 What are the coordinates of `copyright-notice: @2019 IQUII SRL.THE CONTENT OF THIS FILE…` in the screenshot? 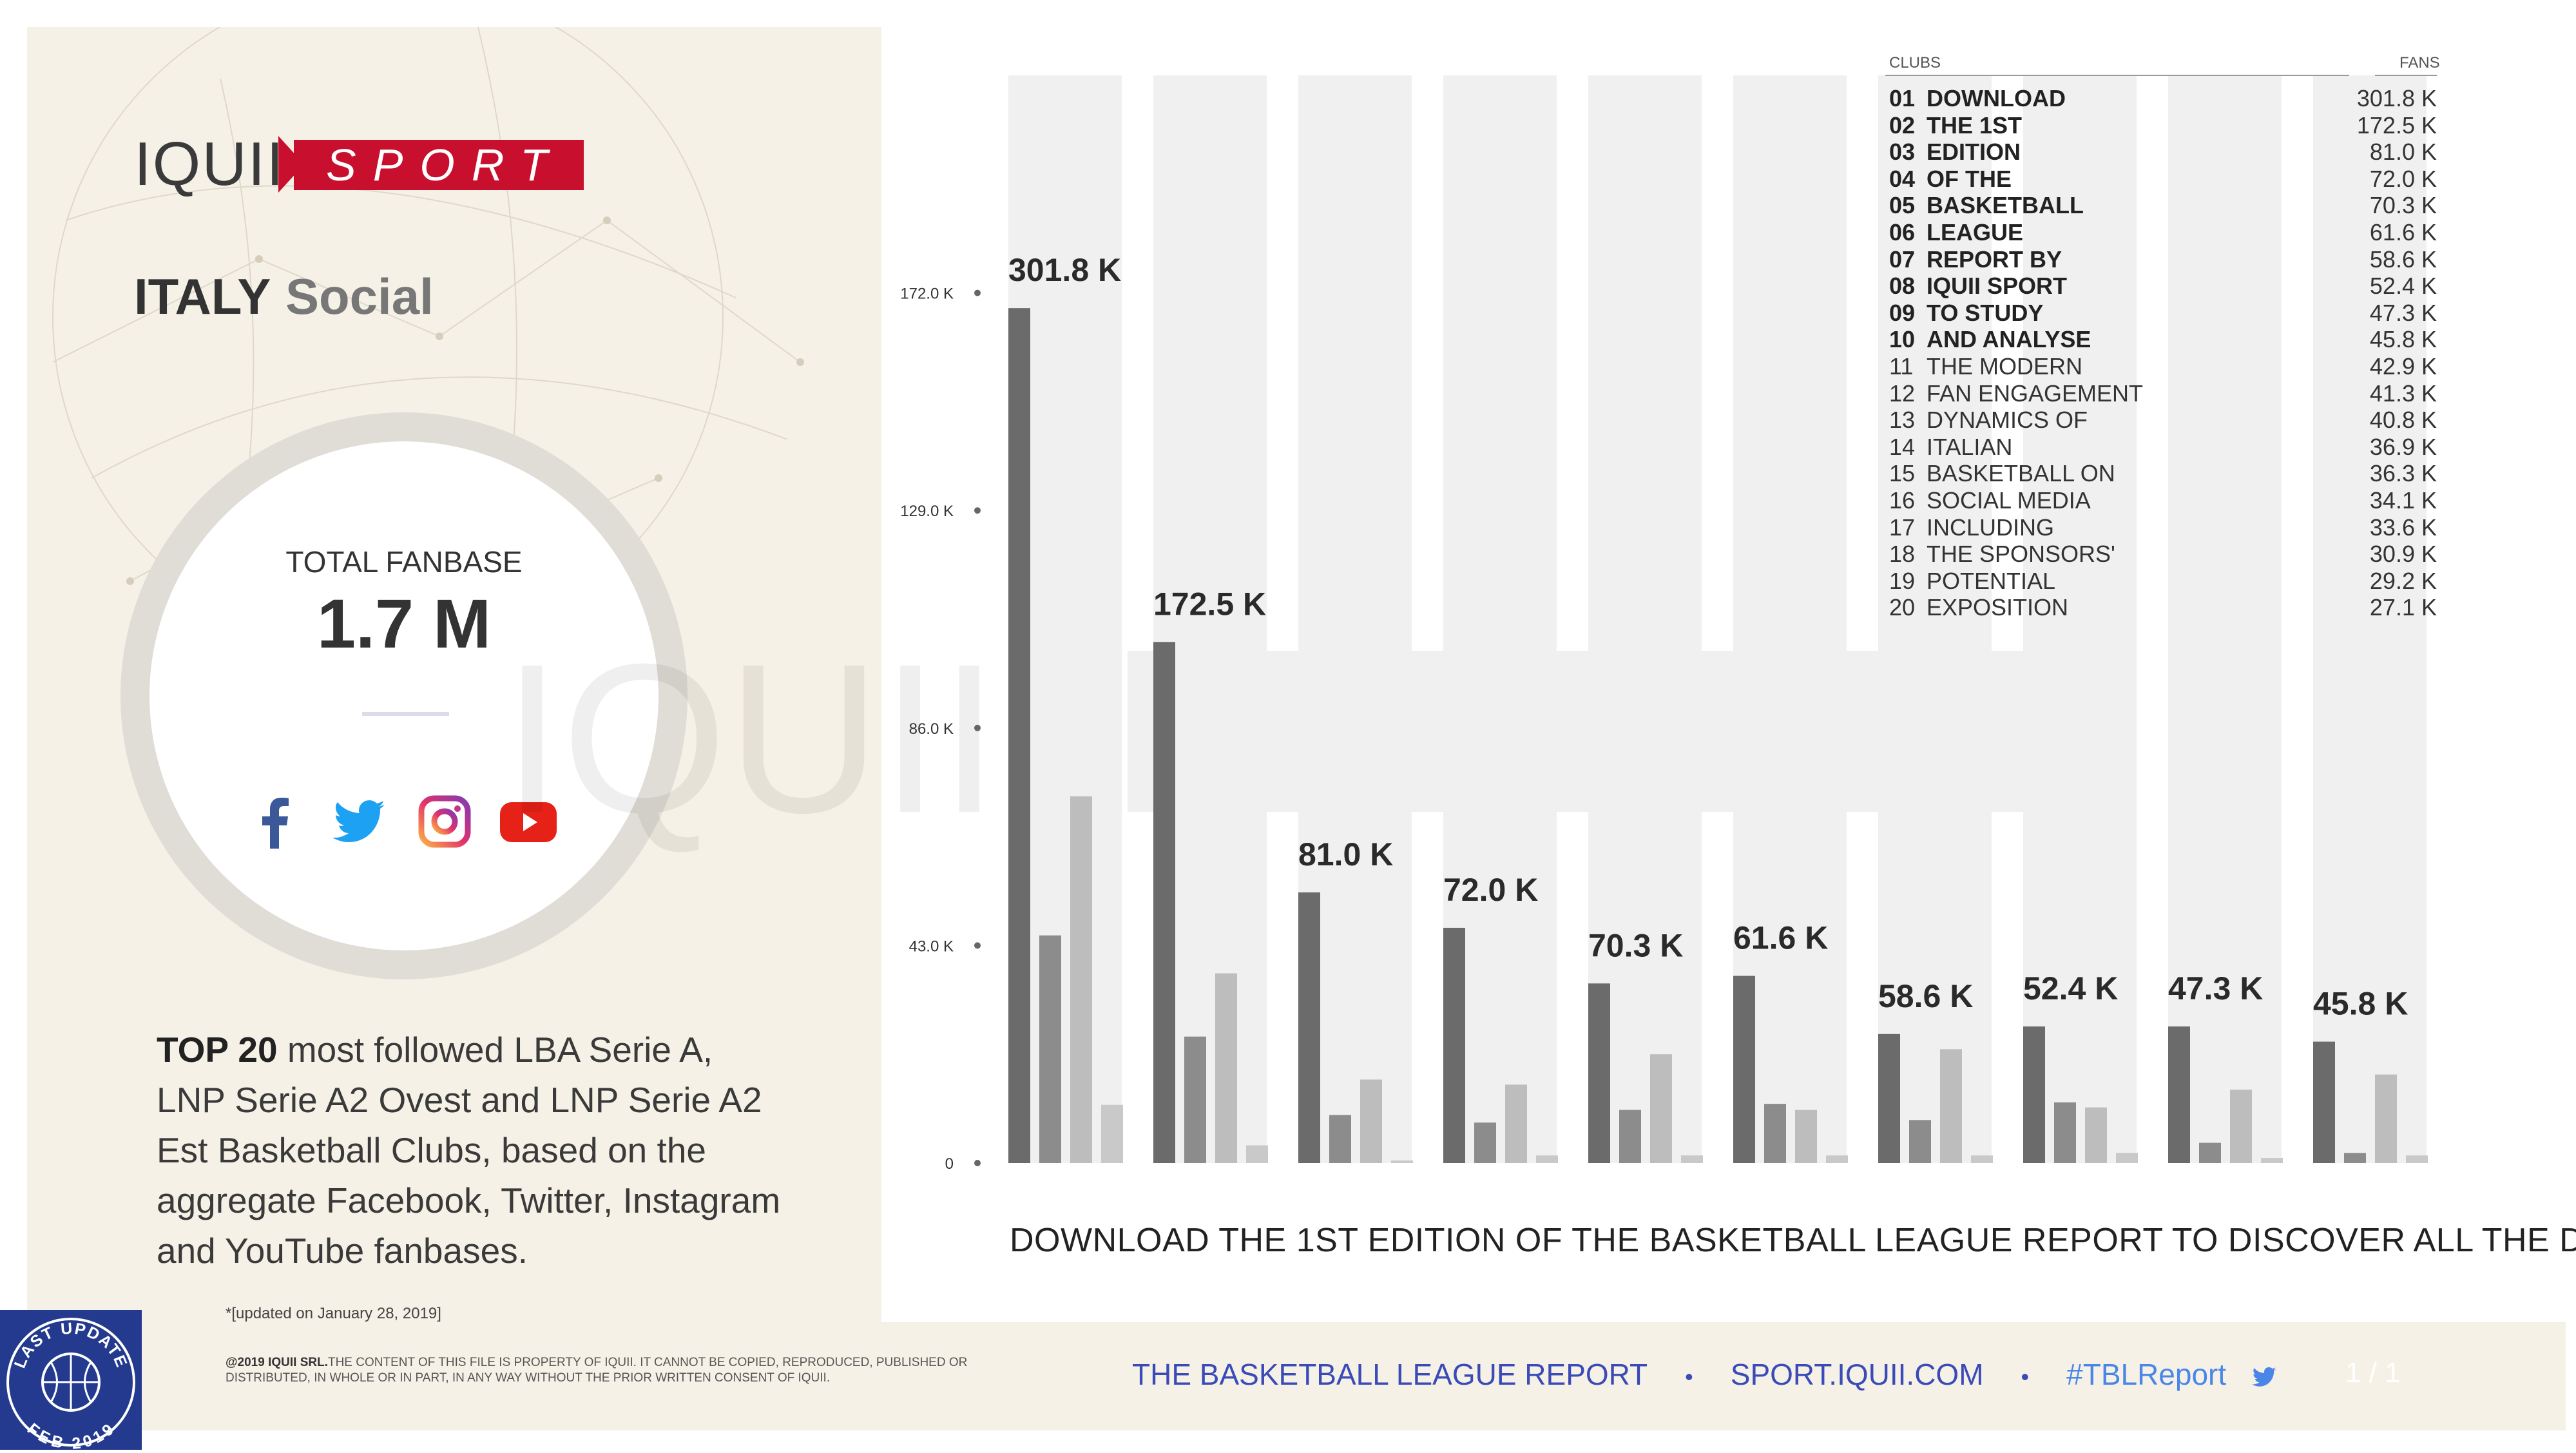 It's located at (606, 1370).